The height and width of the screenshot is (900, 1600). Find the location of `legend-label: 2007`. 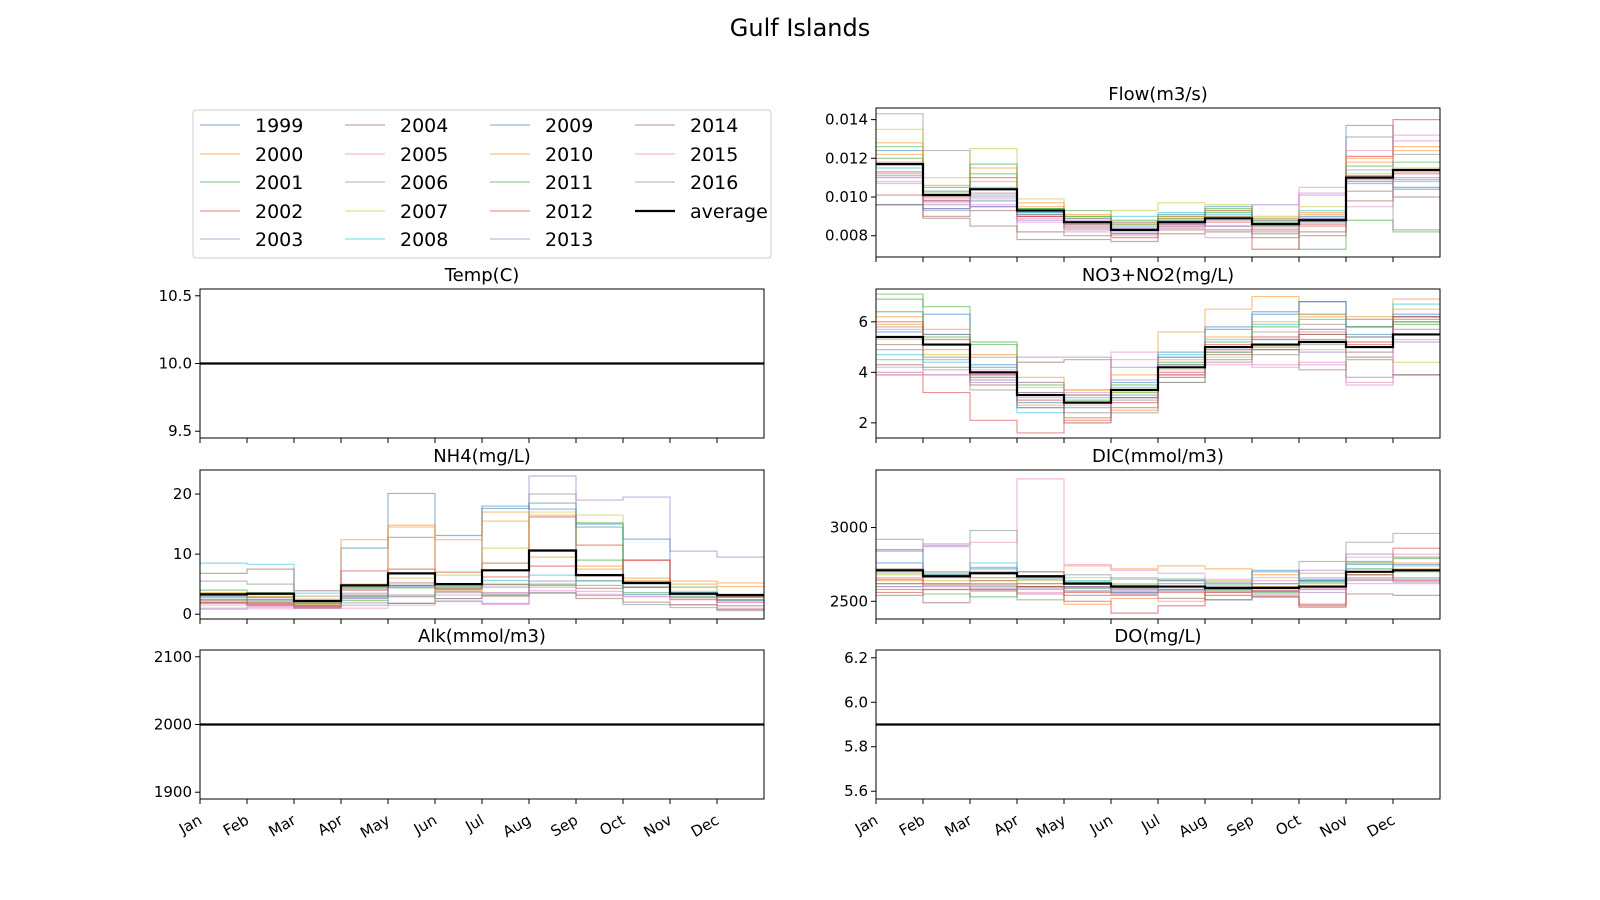

legend-label: 2007 is located at coordinates (424, 212).